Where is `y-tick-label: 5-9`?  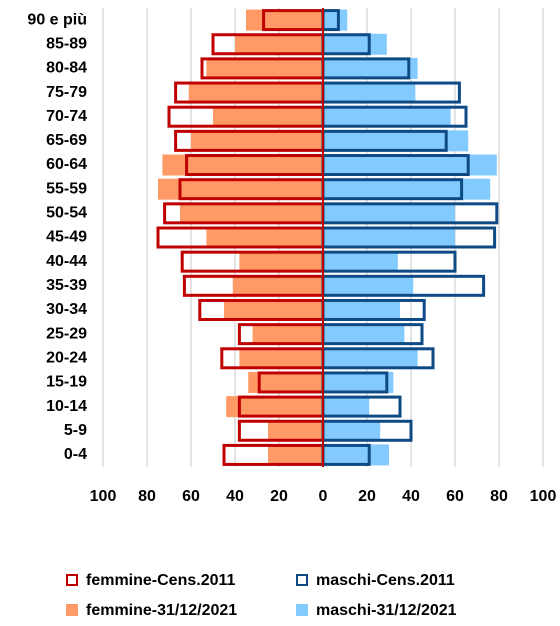
y-tick-label: 5-9 is located at coordinates (75, 430).